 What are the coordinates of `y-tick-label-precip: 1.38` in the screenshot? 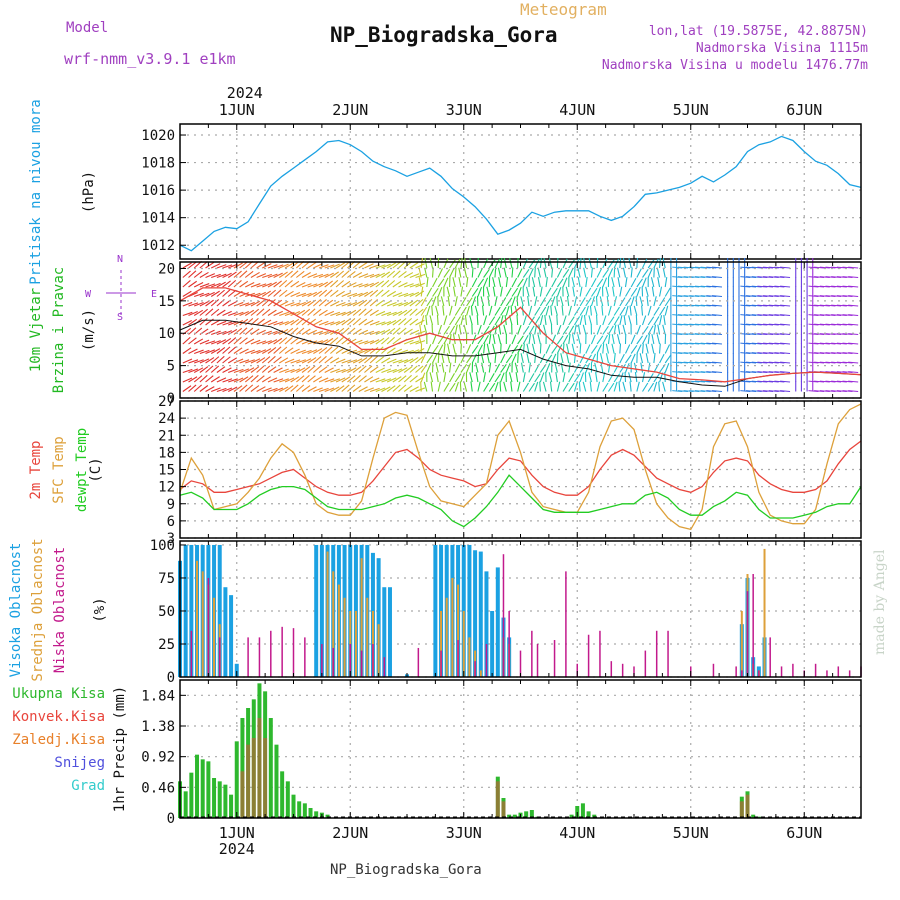 It's located at (158, 727).